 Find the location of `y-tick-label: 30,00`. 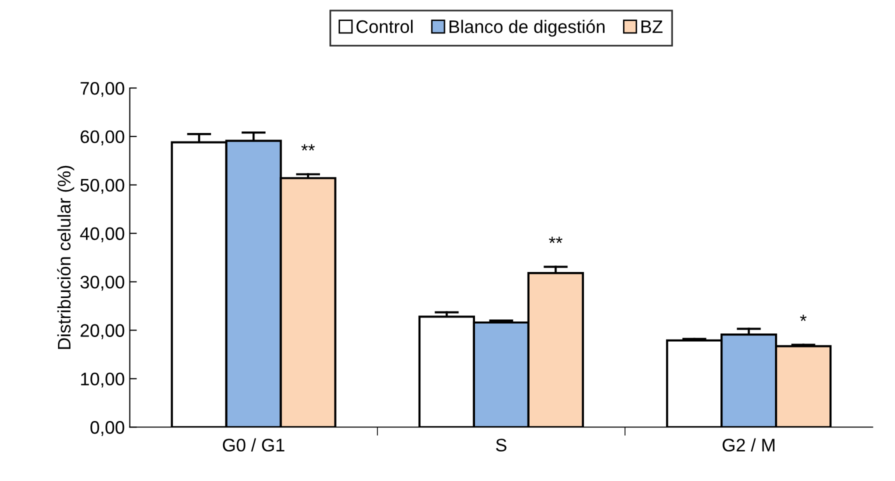

y-tick-label: 30,00 is located at coordinates (102, 283).